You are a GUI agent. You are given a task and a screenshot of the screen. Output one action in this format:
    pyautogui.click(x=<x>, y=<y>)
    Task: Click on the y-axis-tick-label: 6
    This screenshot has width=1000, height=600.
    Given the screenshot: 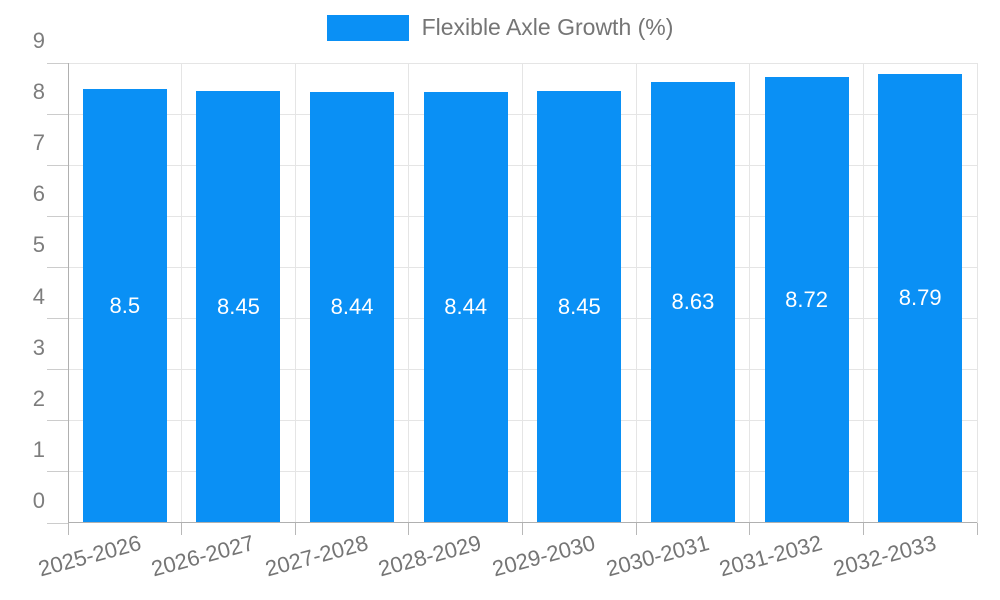 What is the action you would take?
    pyautogui.click(x=38, y=194)
    